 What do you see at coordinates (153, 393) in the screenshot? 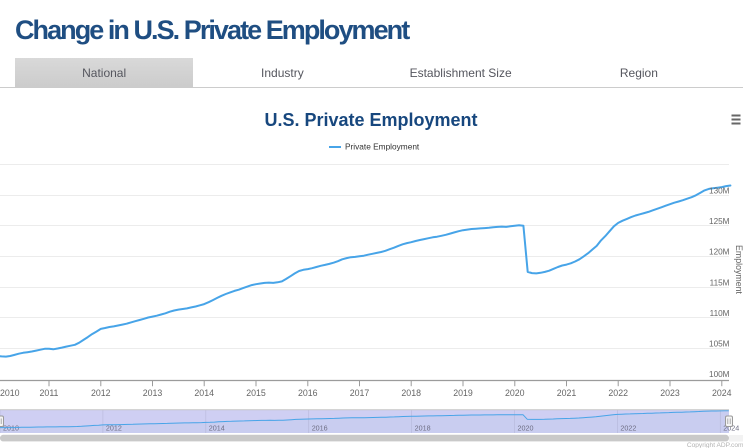
I see `svg-text: 2013` at bounding box center [153, 393].